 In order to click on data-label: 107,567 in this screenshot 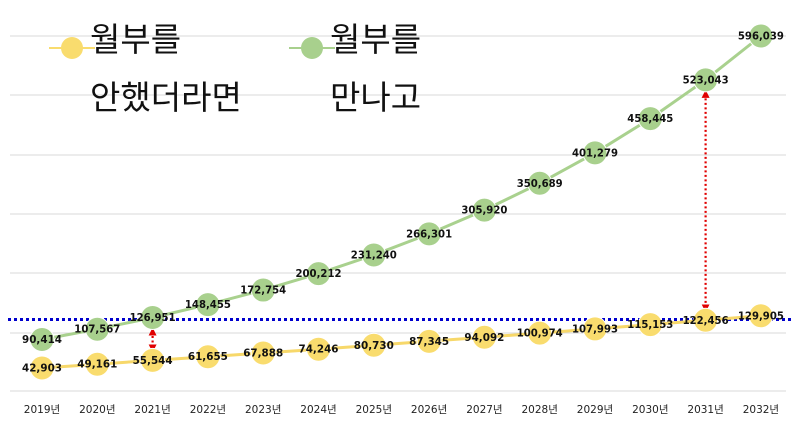, I will do `click(97, 330)`.